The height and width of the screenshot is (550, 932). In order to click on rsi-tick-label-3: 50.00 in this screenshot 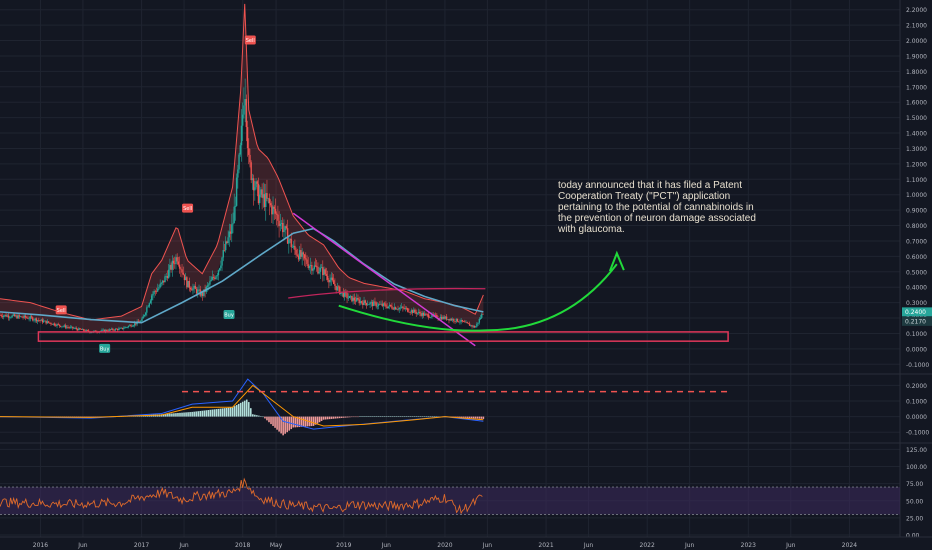, I will do `click(914, 501)`.